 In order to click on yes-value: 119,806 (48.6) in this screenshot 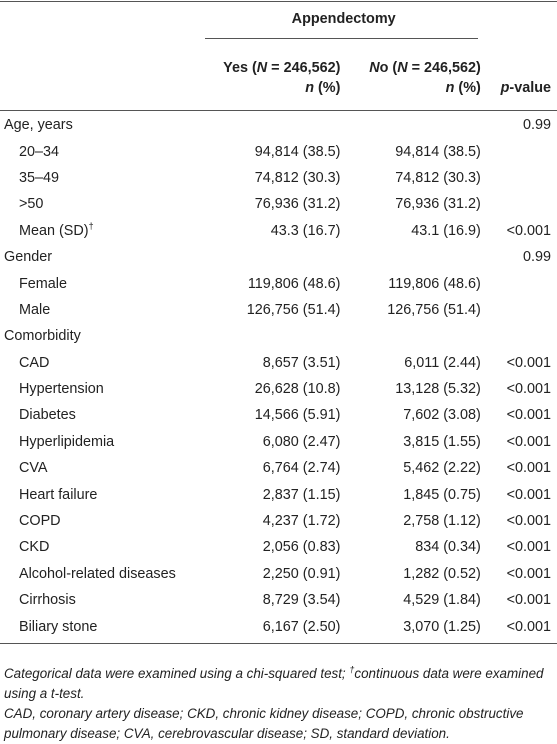, I will do `click(294, 283)`.